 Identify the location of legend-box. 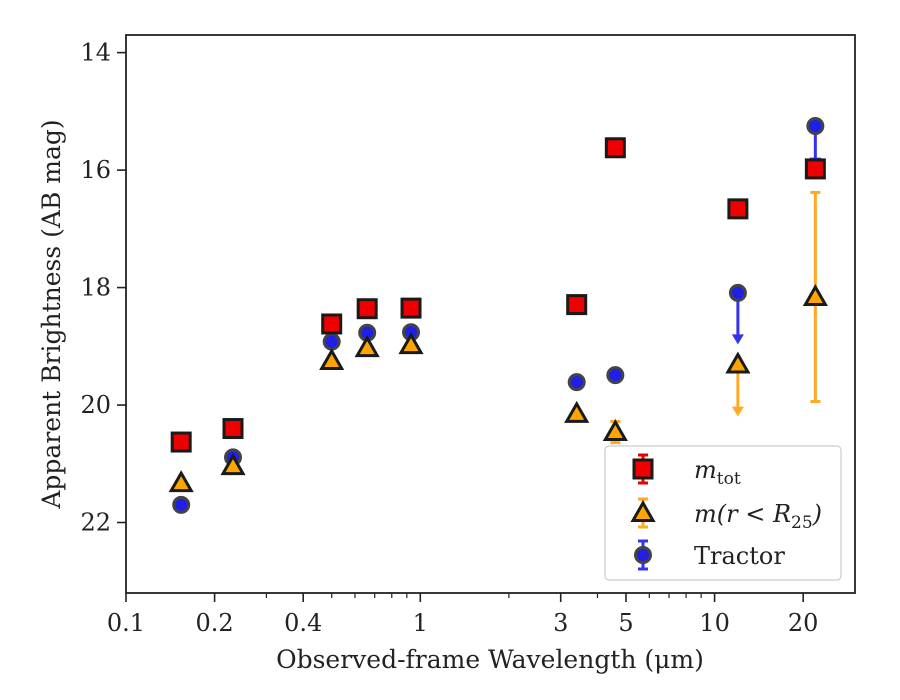
(723, 513).